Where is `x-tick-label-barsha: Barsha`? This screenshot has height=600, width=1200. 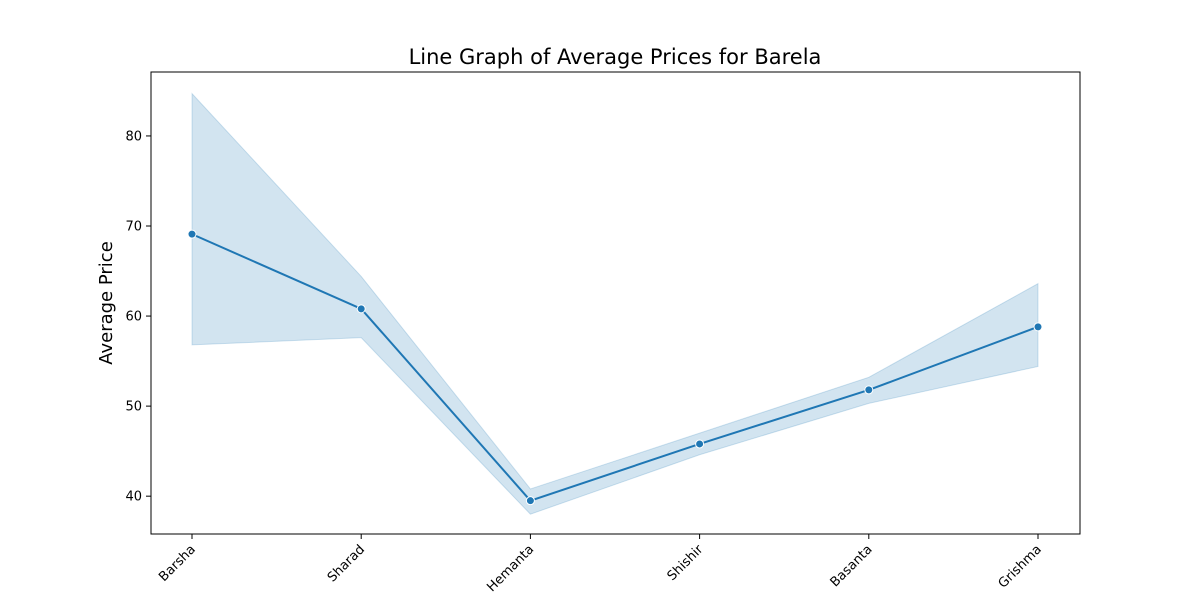 x-tick-label-barsha: Barsha is located at coordinates (177, 563).